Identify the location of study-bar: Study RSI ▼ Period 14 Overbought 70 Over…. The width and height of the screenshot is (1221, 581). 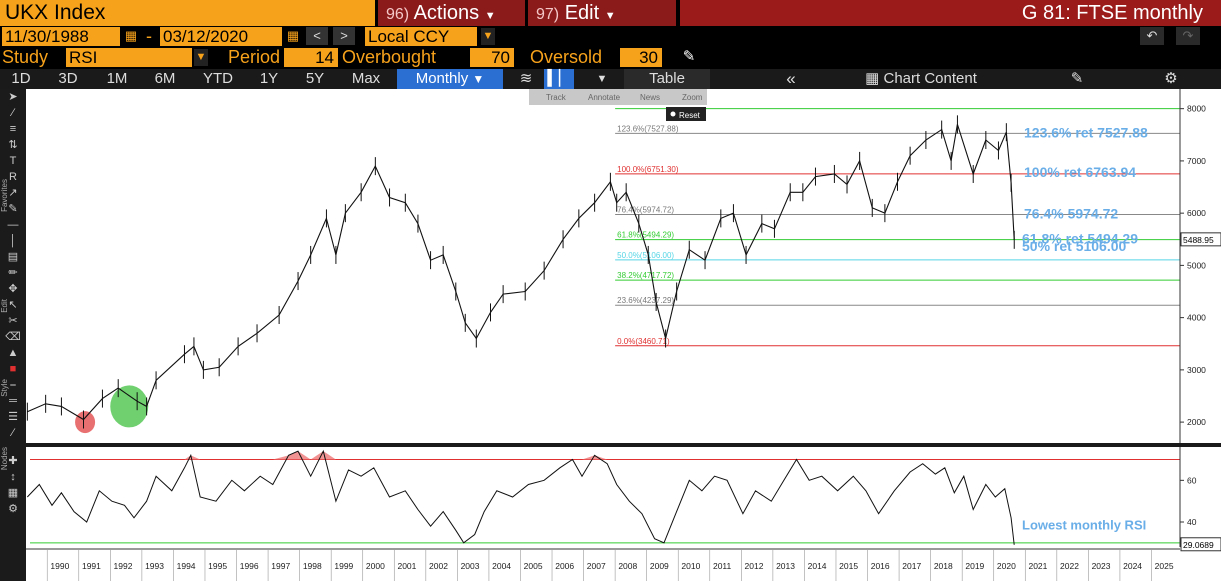
(610, 58).